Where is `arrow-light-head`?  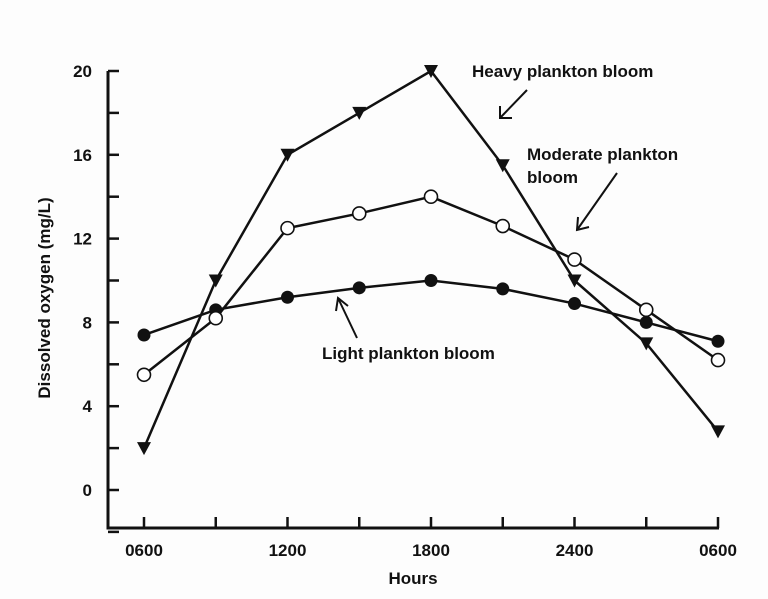
arrow-light-head is located at coordinates (342, 304).